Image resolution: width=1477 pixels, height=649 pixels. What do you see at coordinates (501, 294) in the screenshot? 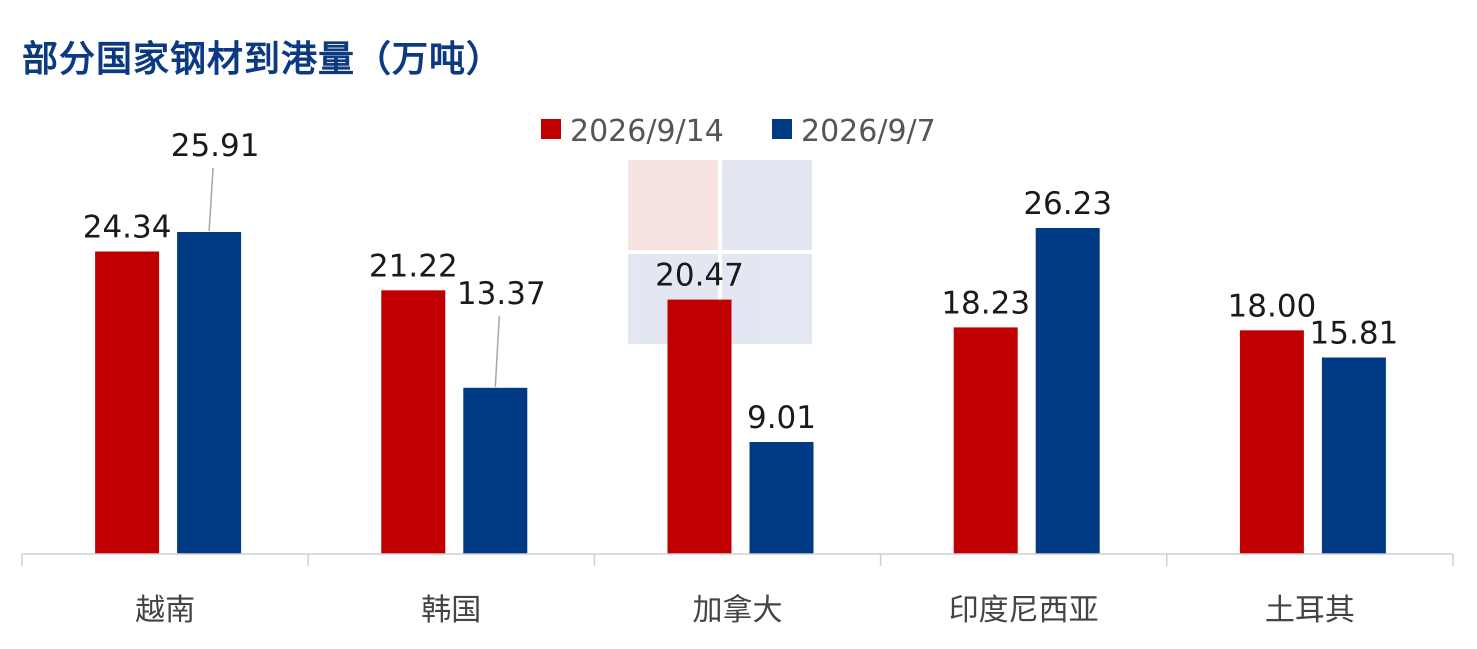
I see `value-label-1-1: 13.37` at bounding box center [501, 294].